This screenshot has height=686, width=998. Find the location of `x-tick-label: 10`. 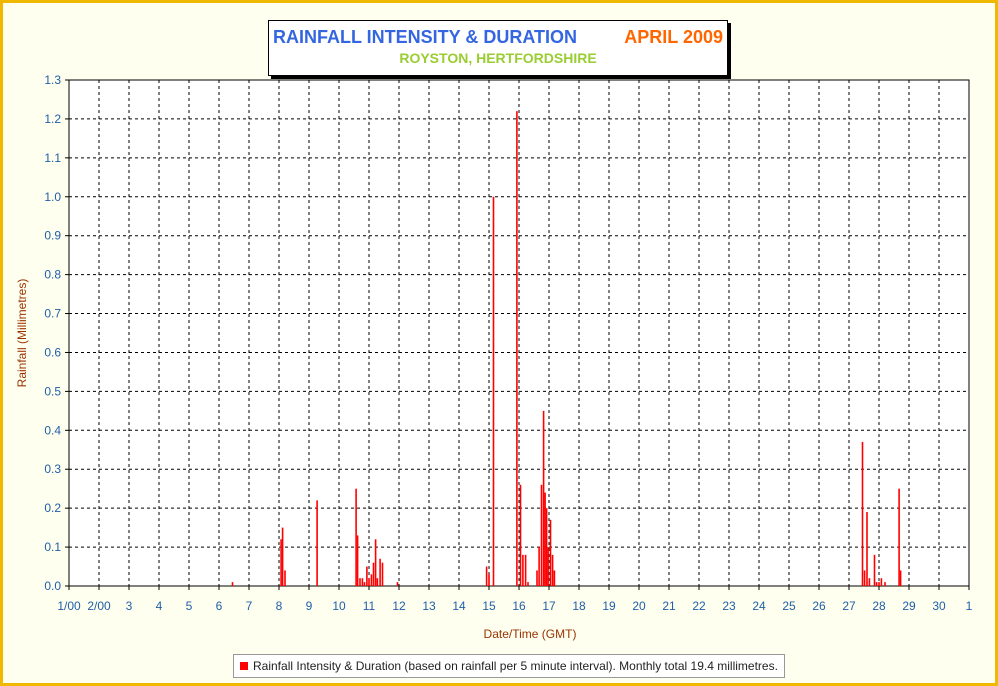

x-tick-label: 10 is located at coordinates (339, 606).